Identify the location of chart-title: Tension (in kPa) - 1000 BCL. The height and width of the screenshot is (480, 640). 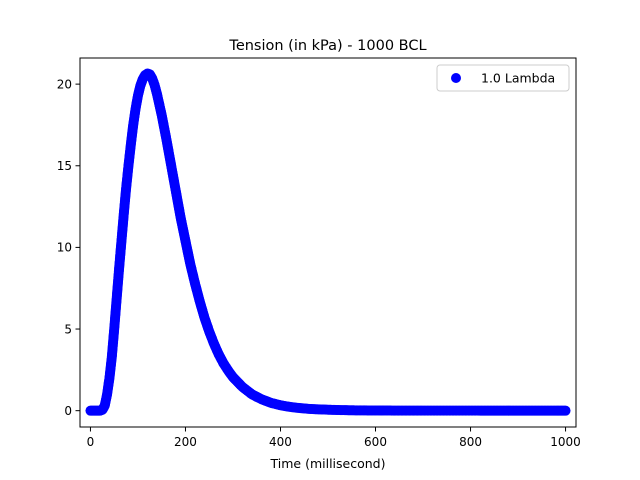
(327, 46).